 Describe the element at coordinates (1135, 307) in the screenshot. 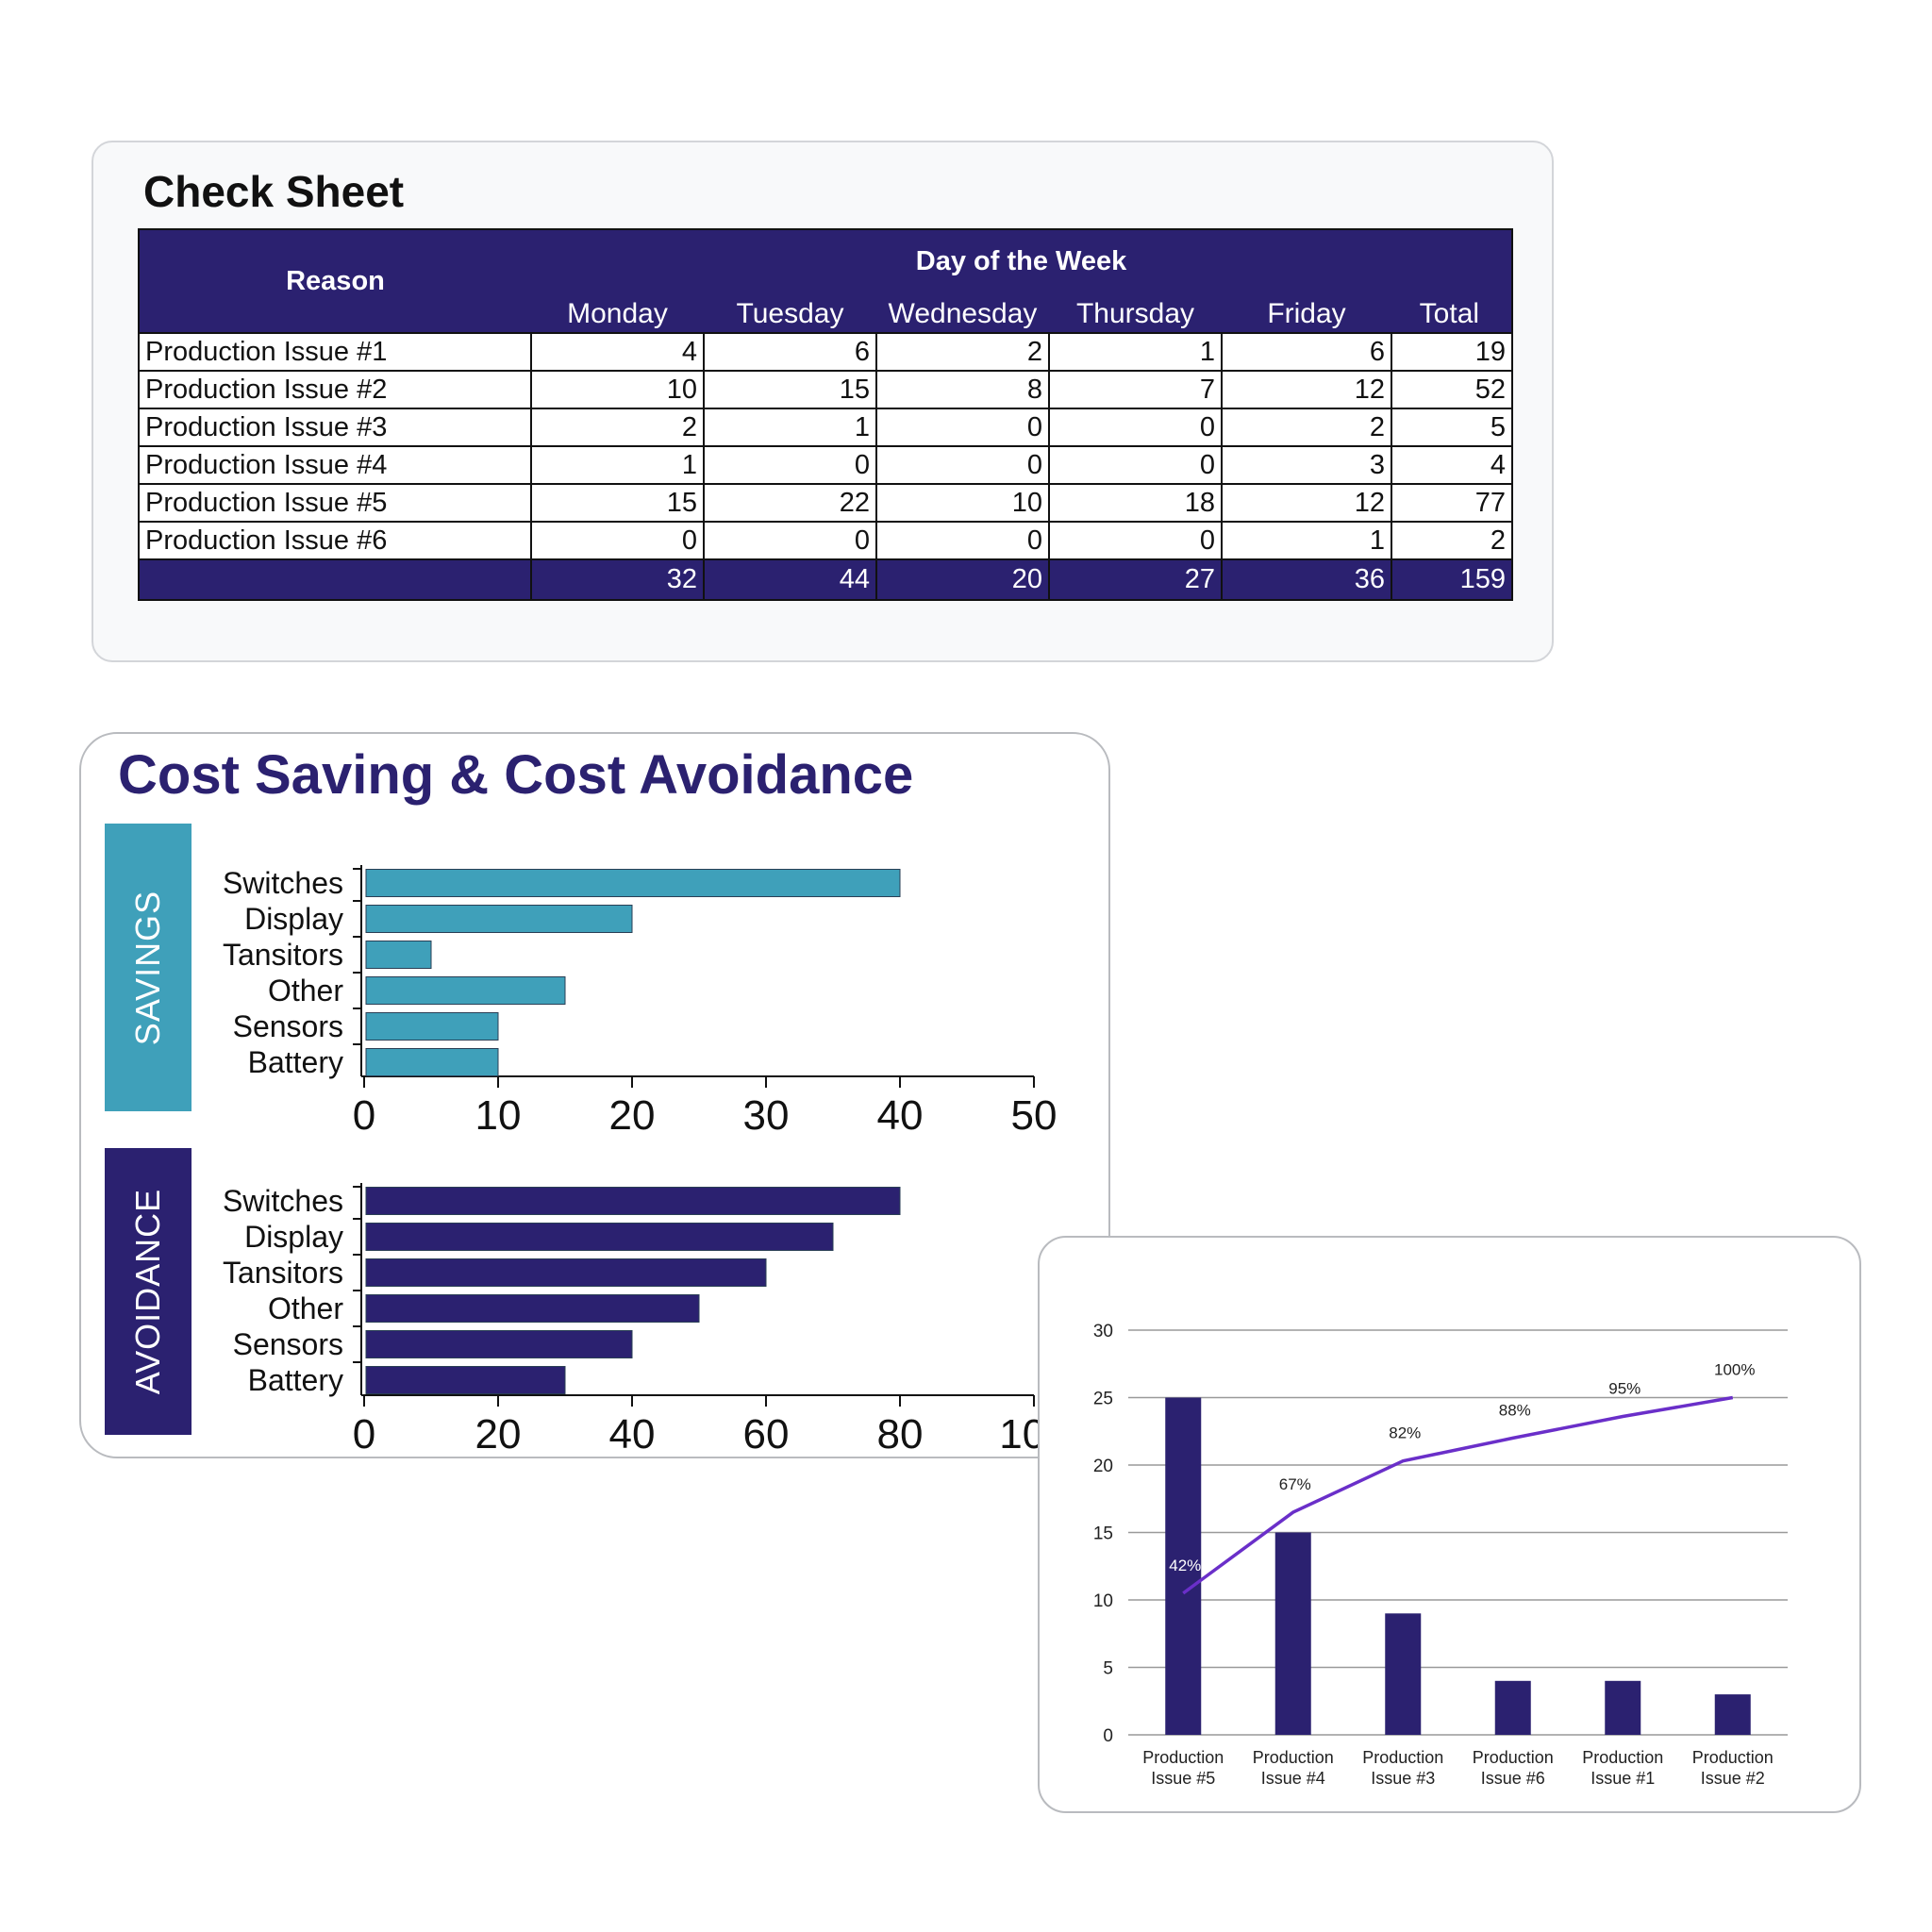

I see `day-header-thursday: Thursday` at that location.